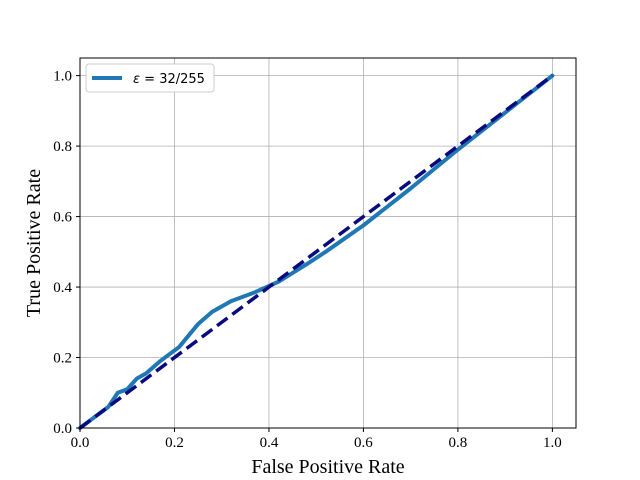 This screenshot has width=640, height=480. Describe the element at coordinates (182, 79) in the screenshot. I see `legend-label-value: 32/255` at that location.